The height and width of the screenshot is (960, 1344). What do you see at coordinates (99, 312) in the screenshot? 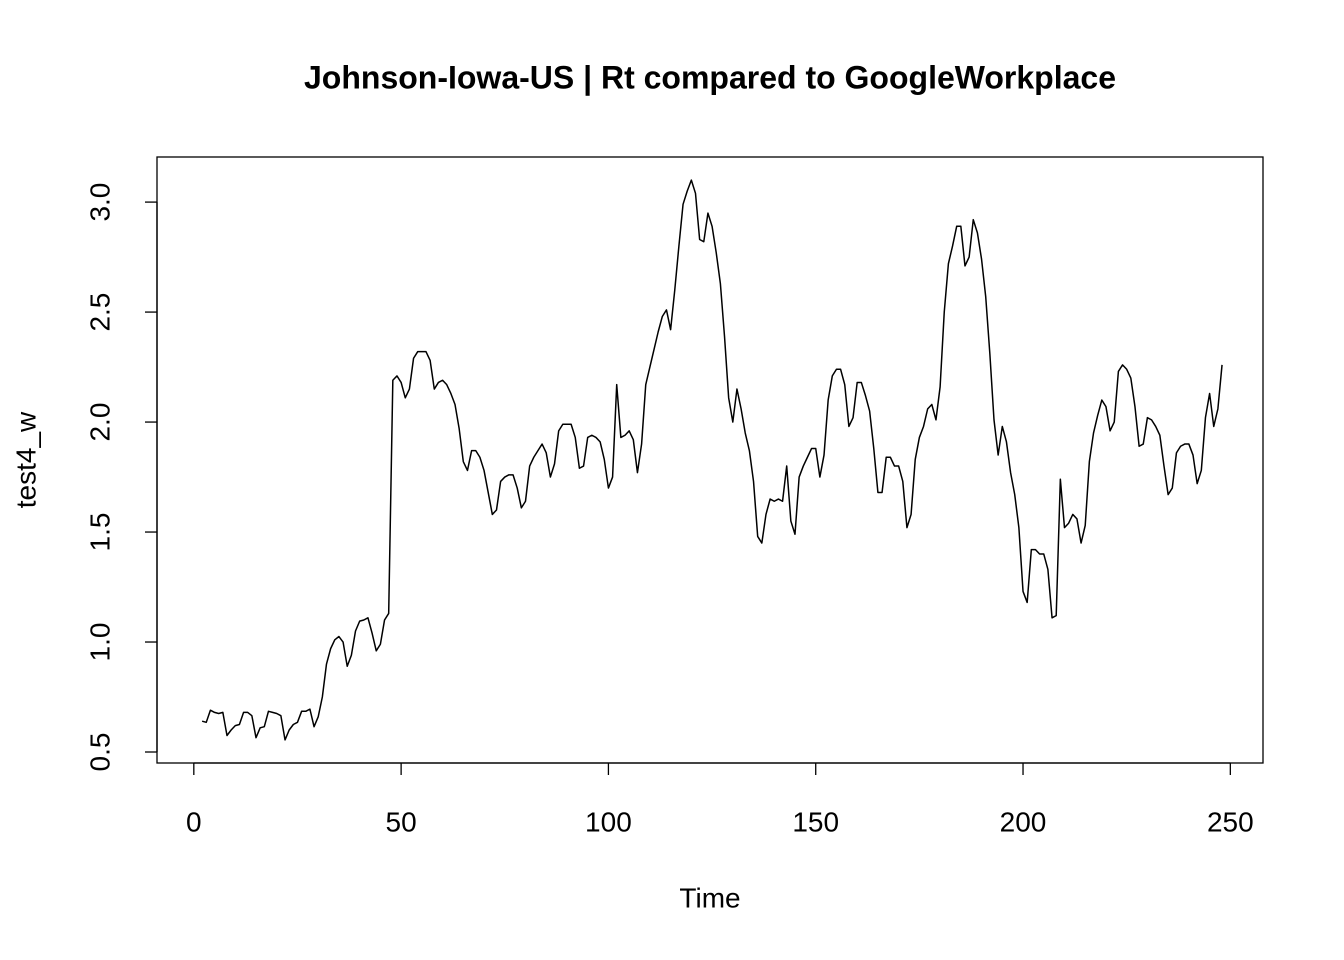
I see `y-tick-label: 2.5` at bounding box center [99, 312].